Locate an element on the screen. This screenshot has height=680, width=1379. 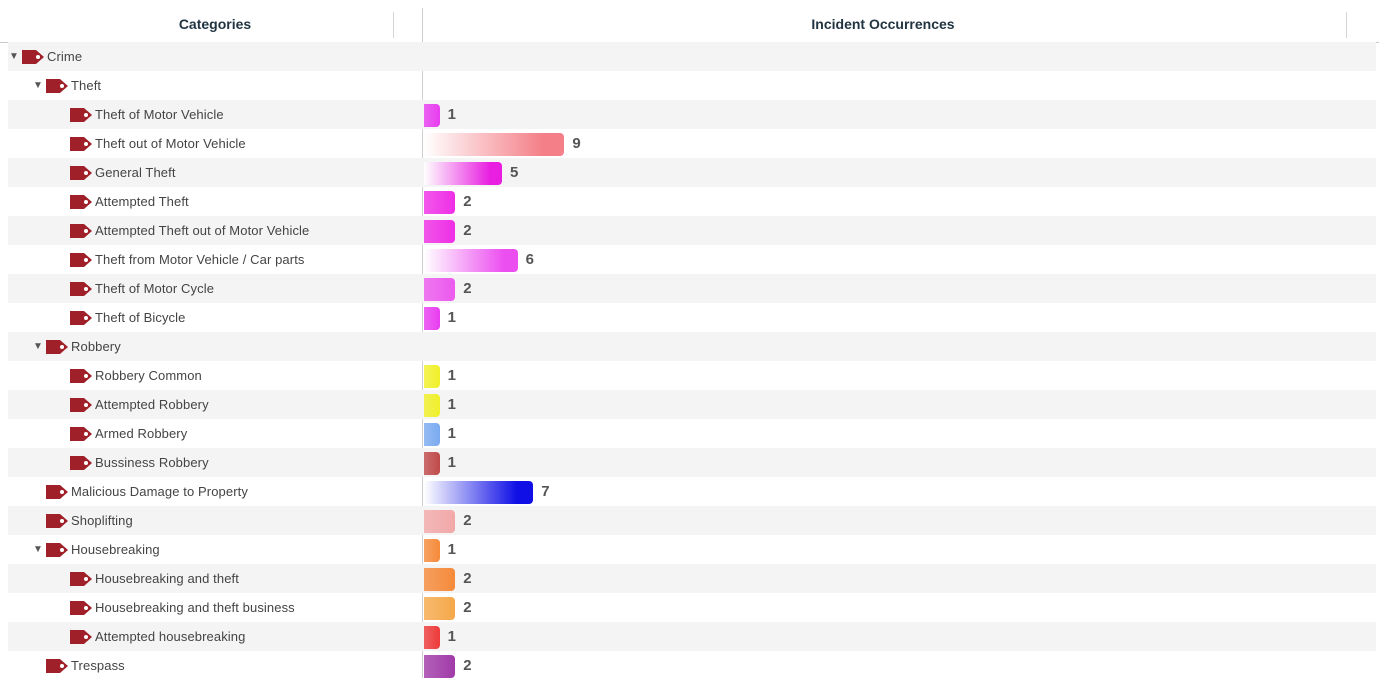
tree-row: ▼Trespass 2 is located at coordinates (692, 665).